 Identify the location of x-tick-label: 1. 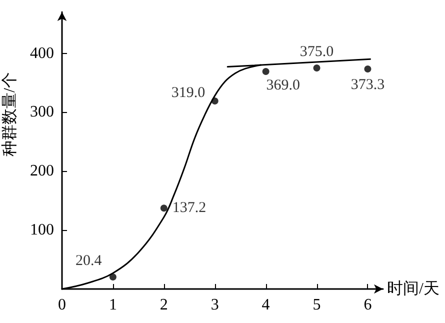
(112, 305).